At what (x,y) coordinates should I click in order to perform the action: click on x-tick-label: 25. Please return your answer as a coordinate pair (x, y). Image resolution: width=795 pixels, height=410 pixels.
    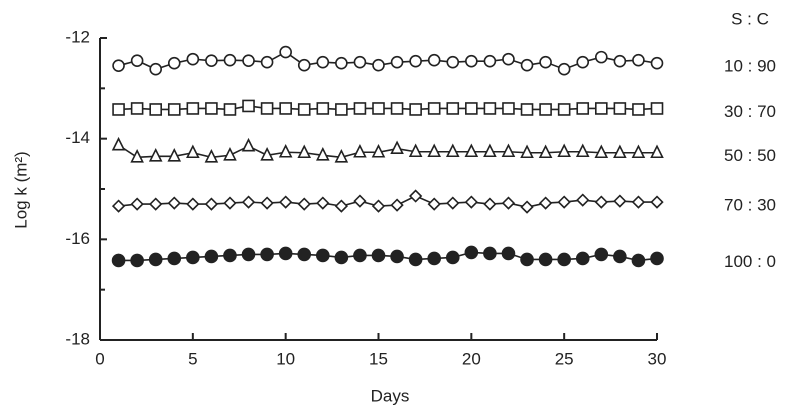
    Looking at the image, I should click on (564, 358).